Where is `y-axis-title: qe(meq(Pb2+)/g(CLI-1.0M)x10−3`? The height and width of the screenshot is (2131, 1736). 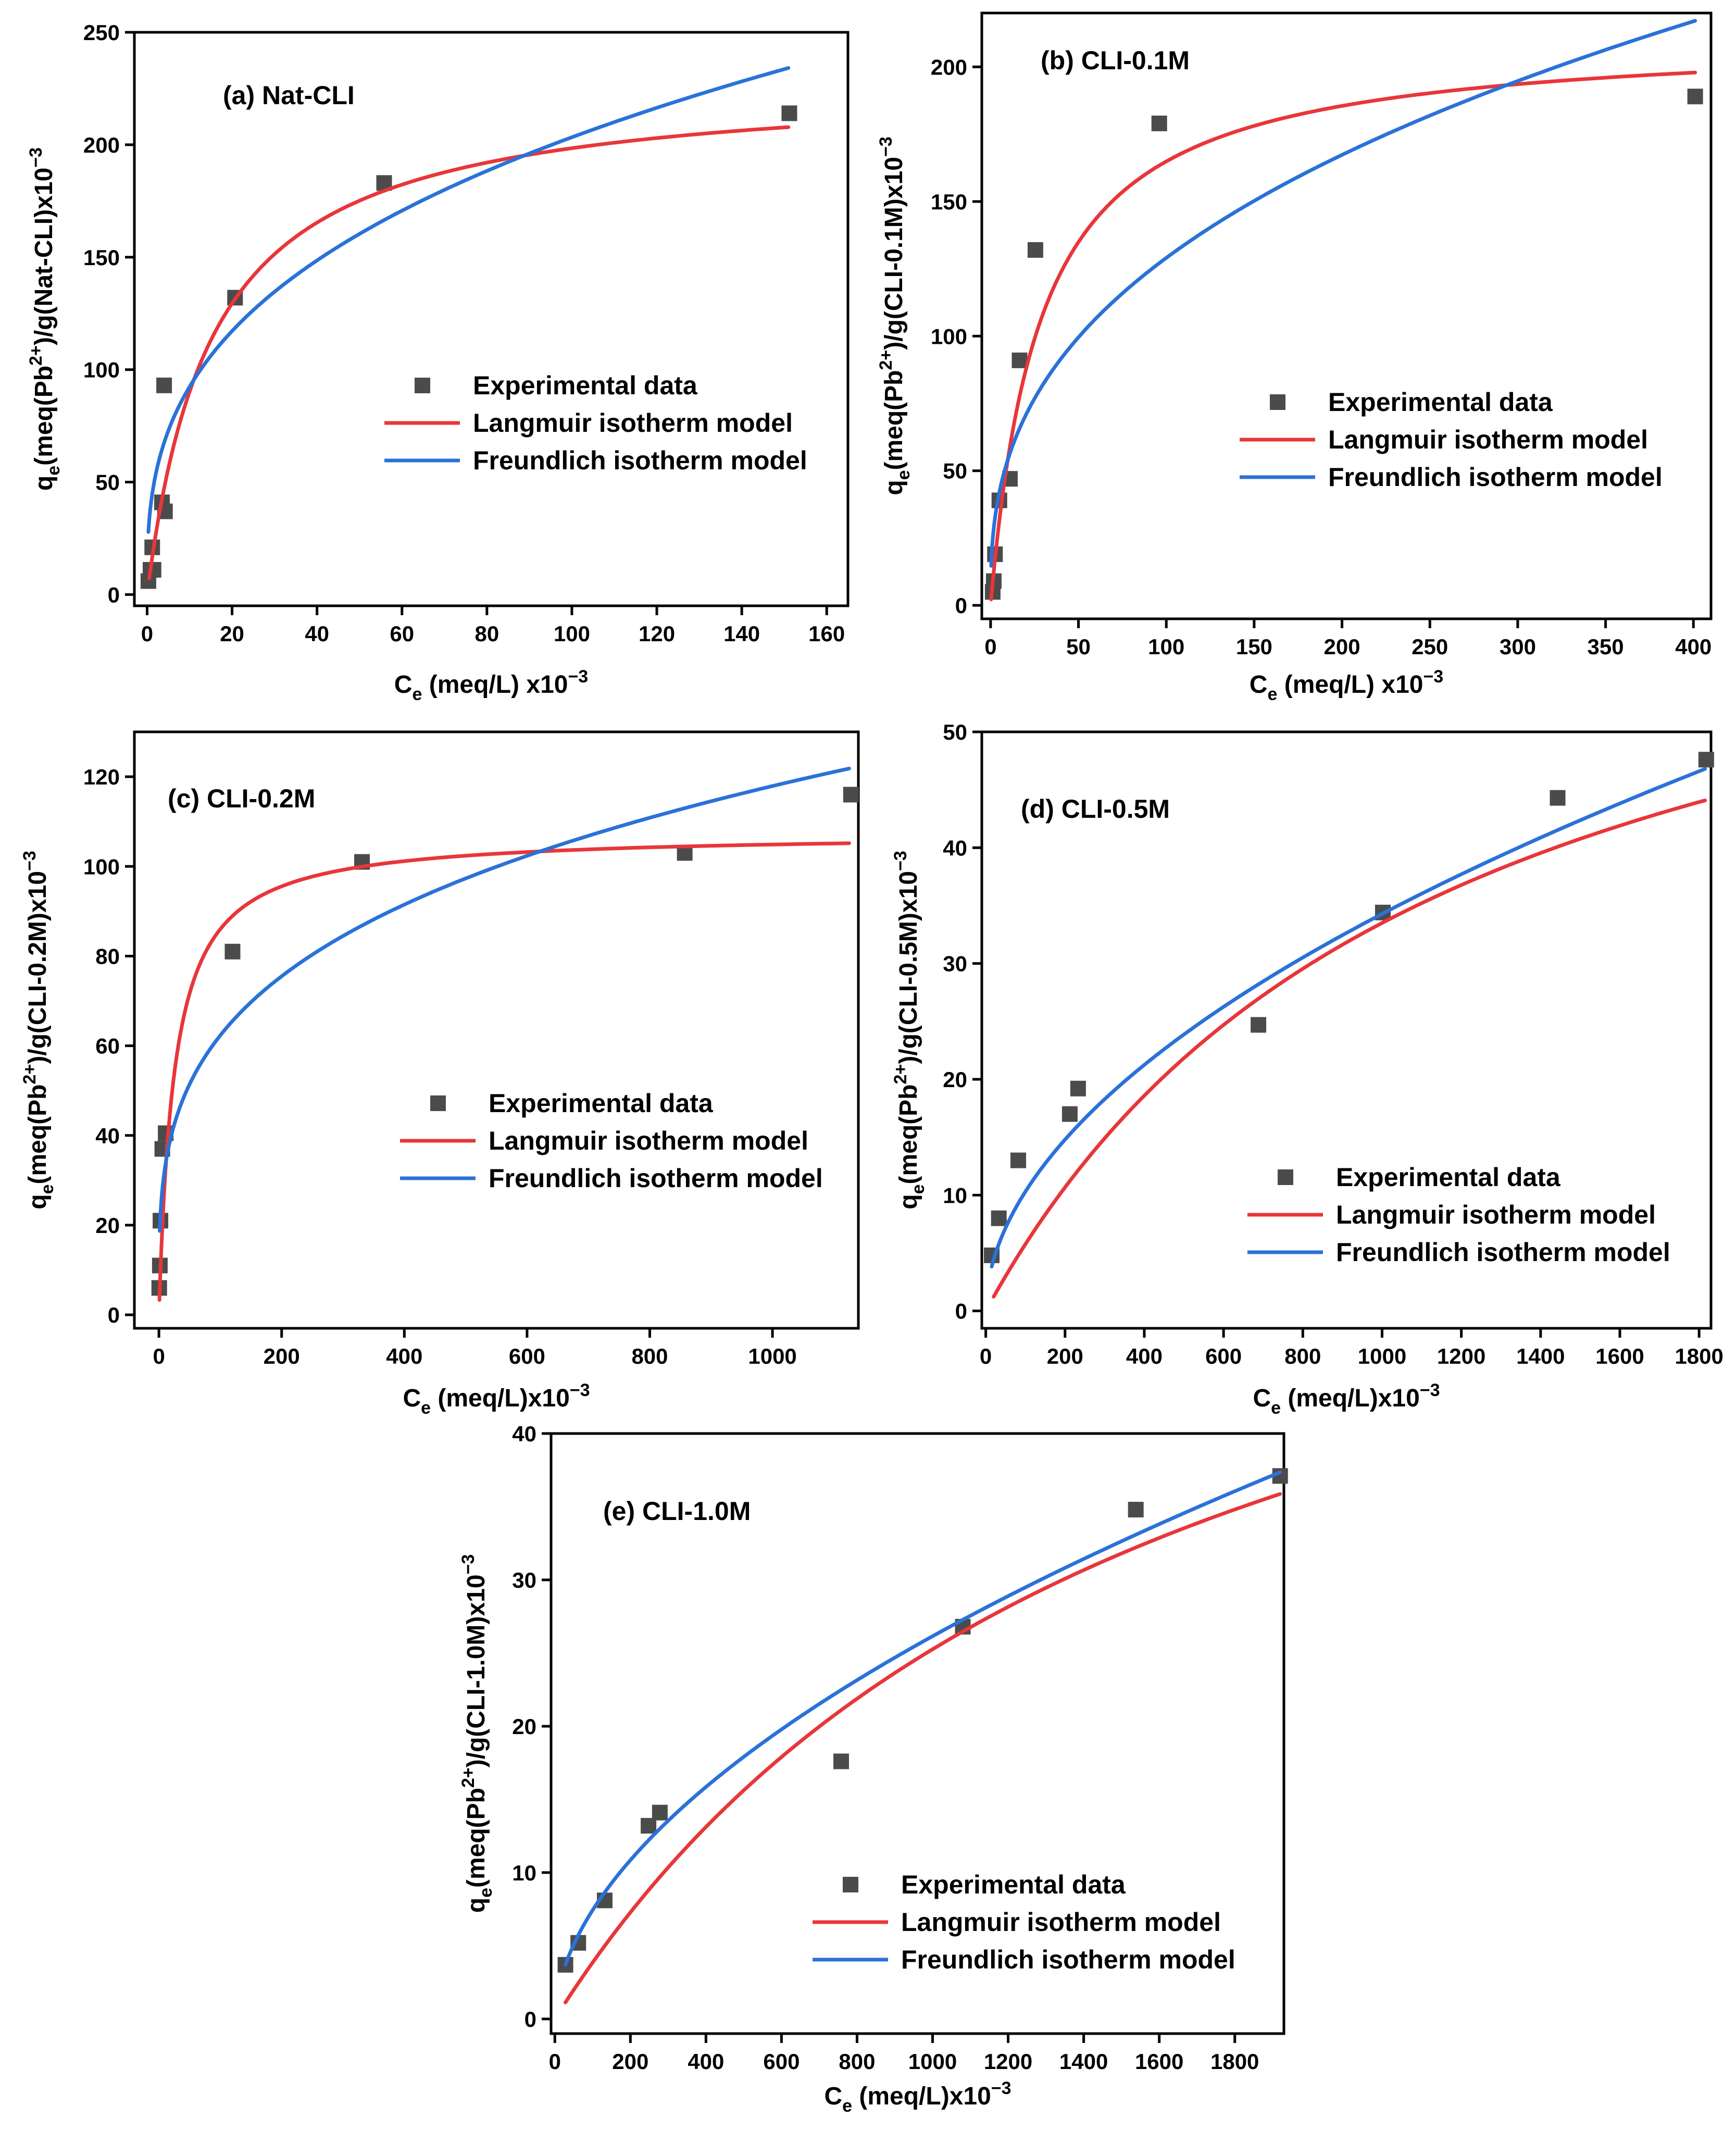 y-axis-title: qe(meq(Pb2+)/g(CLI-1.0M)x10−3 is located at coordinates (477, 1733).